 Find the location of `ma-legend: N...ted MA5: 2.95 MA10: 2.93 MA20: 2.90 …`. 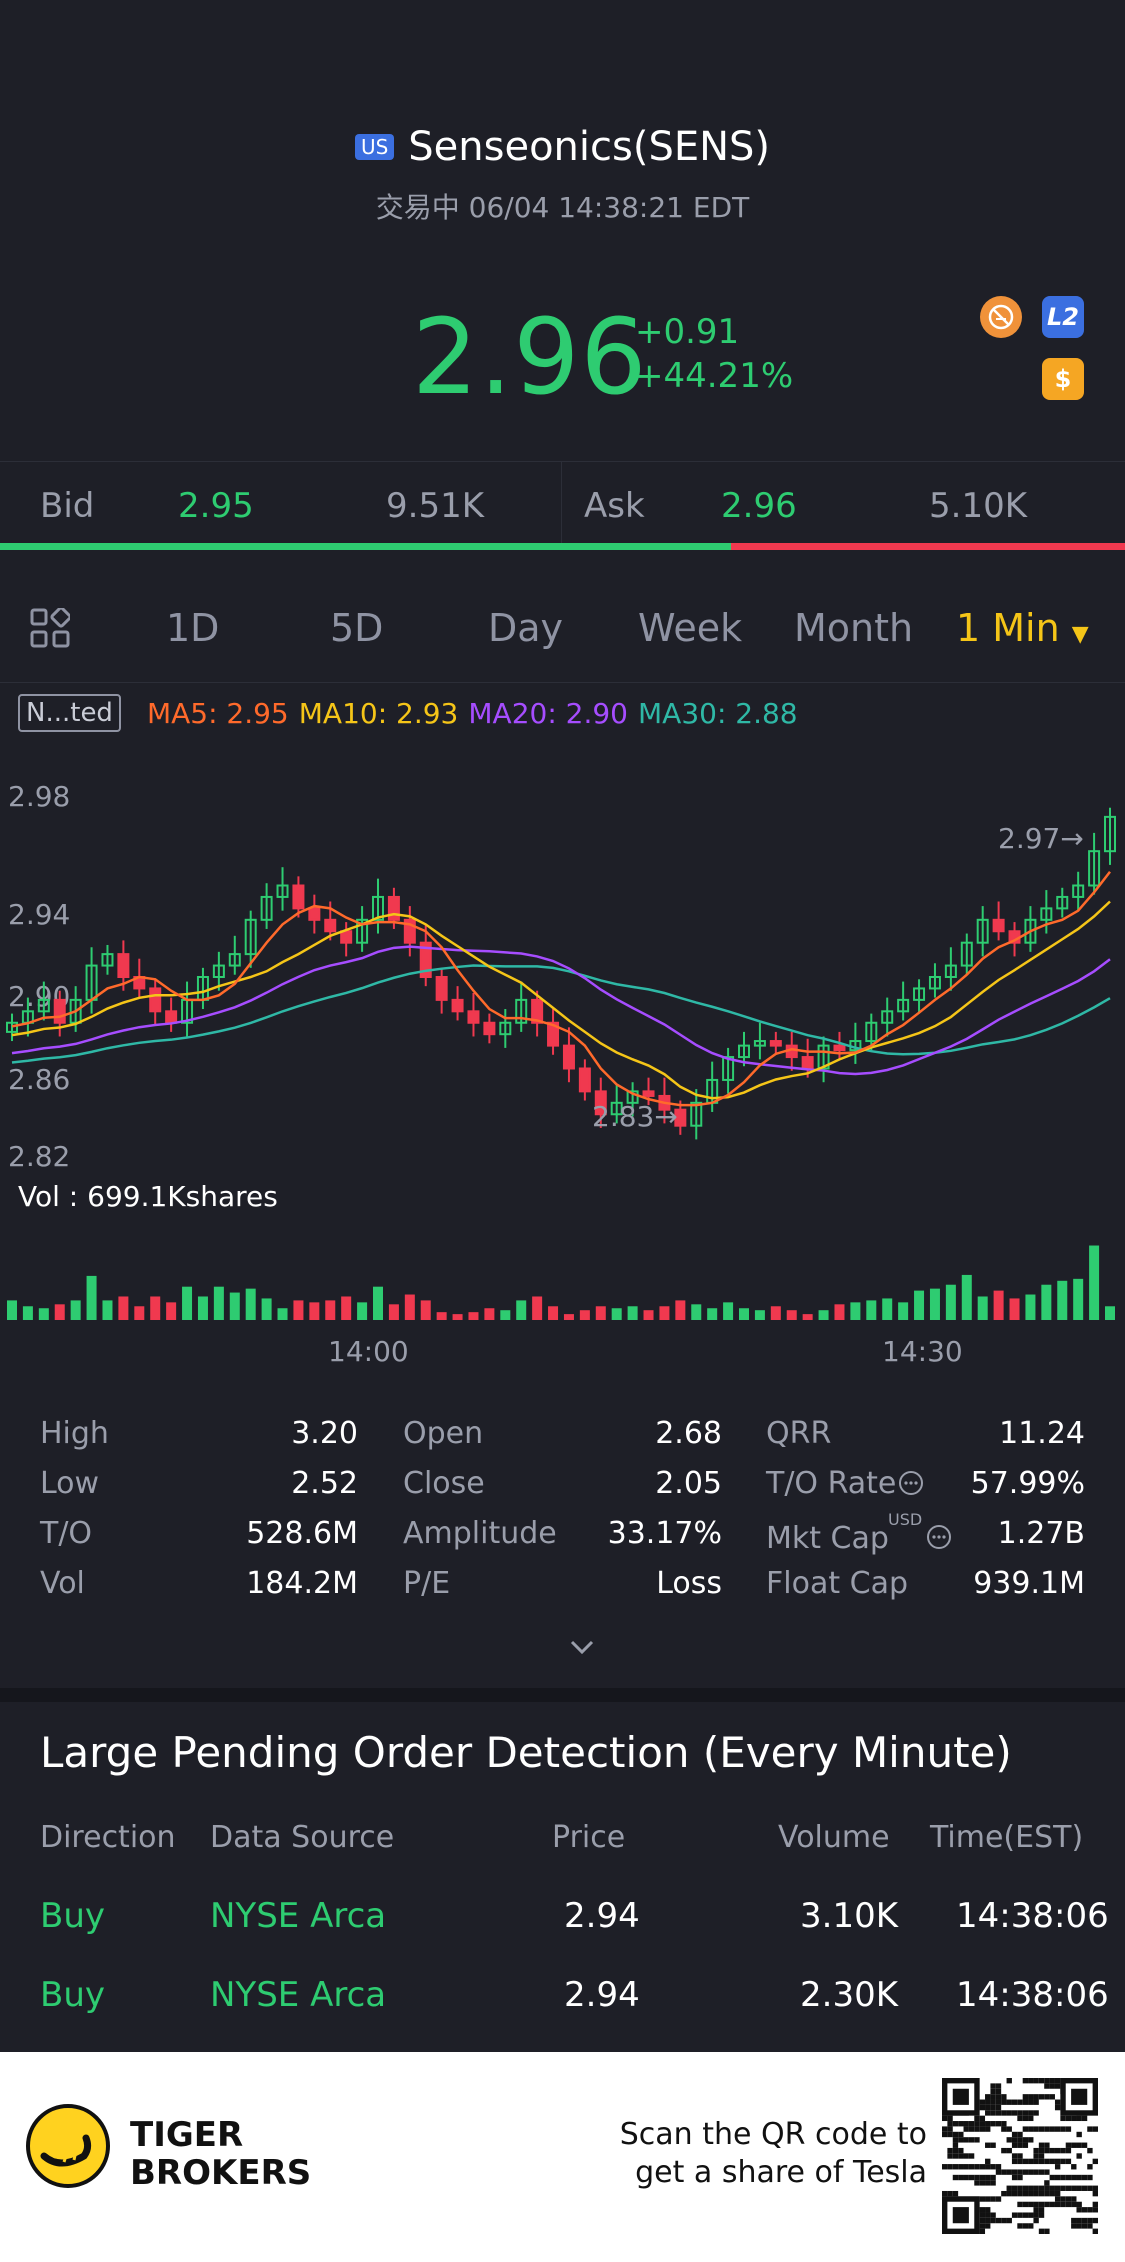

ma-legend: N...ted MA5: 2.95 MA10: 2.93 MA20: 2.90 … is located at coordinates (408, 713).